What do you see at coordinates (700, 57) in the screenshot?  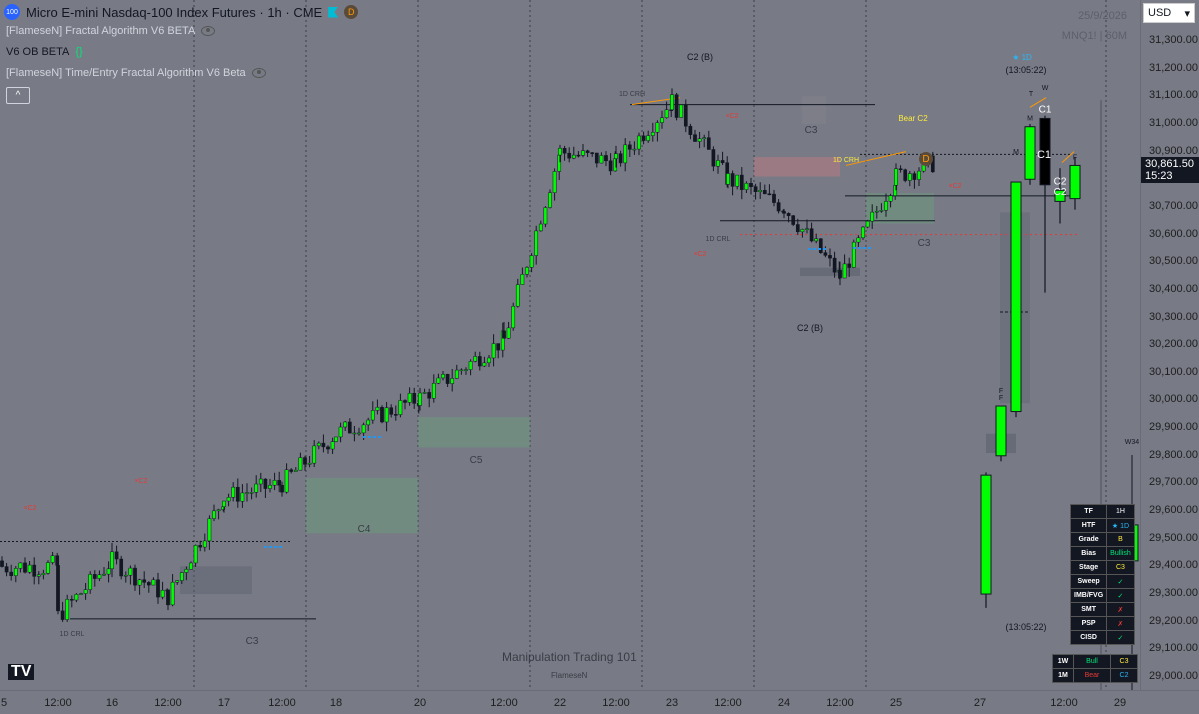 I see `chart-annotation: C2 (B)` at bounding box center [700, 57].